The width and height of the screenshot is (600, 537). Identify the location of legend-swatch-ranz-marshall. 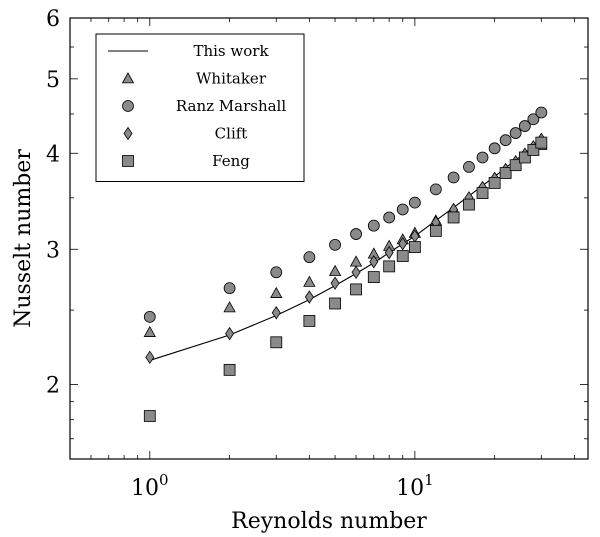
(128, 106).